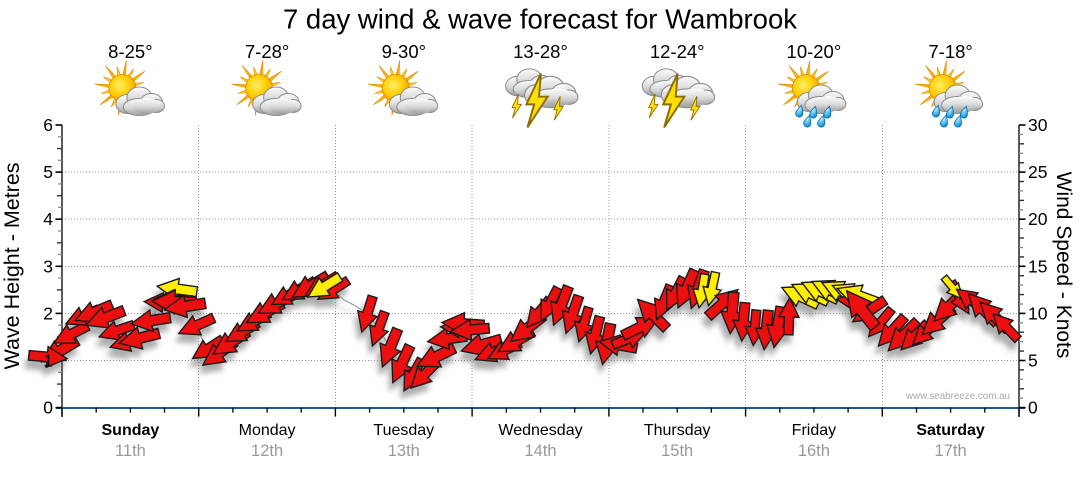 The height and width of the screenshot is (480, 1080). Describe the element at coordinates (1037, 266) in the screenshot. I see `svg-text: 15` at that location.